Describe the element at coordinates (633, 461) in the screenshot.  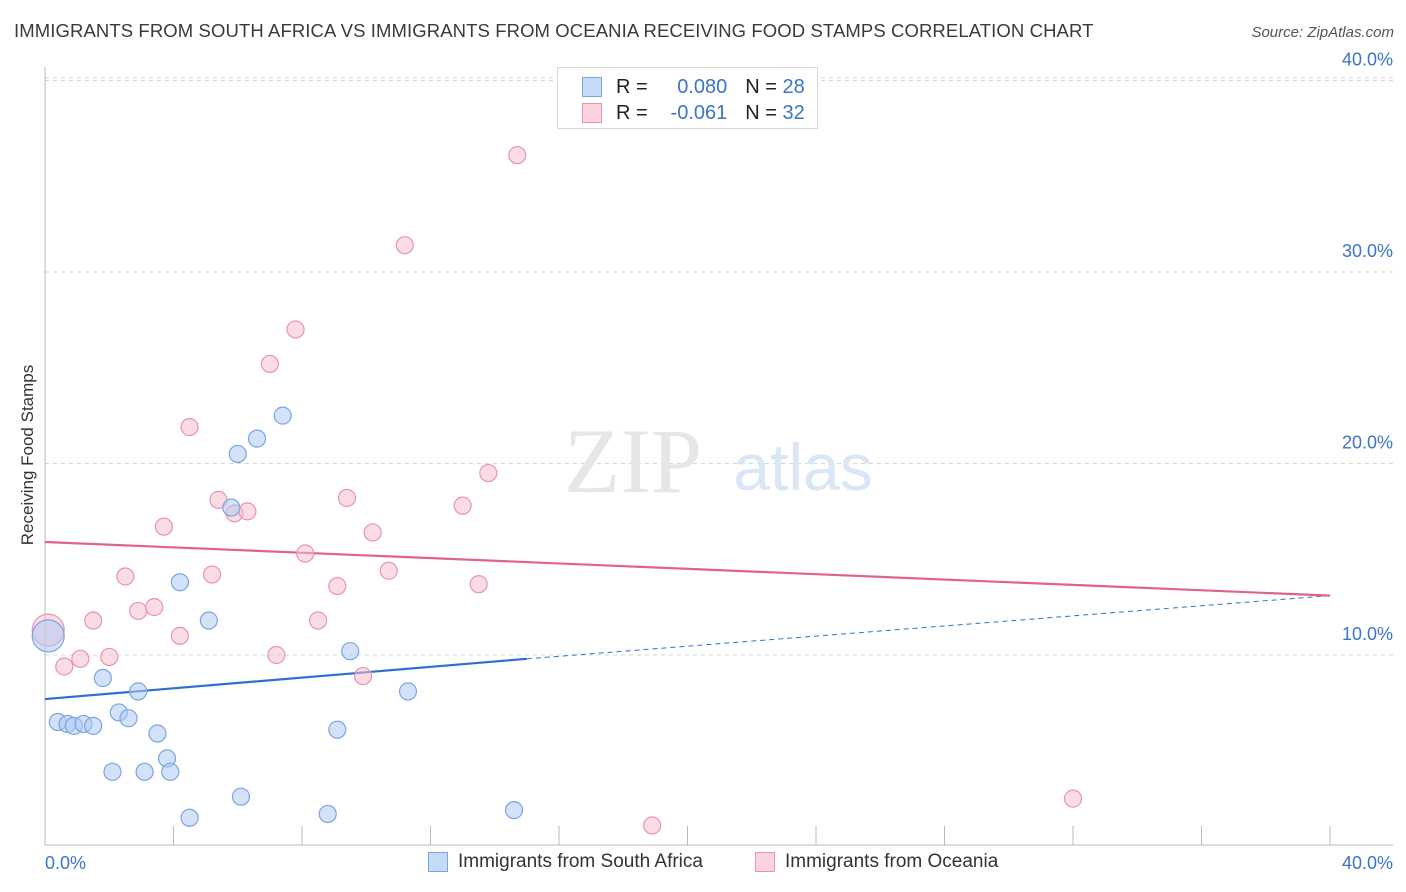
I see `watermark-zip: ZIP` at that location.